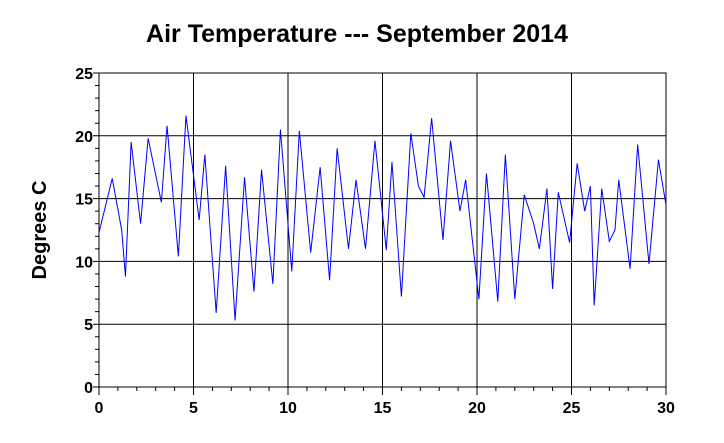  Describe the element at coordinates (357, 34) in the screenshot. I see `chart-title: Air Temperature --- September 2014` at that location.